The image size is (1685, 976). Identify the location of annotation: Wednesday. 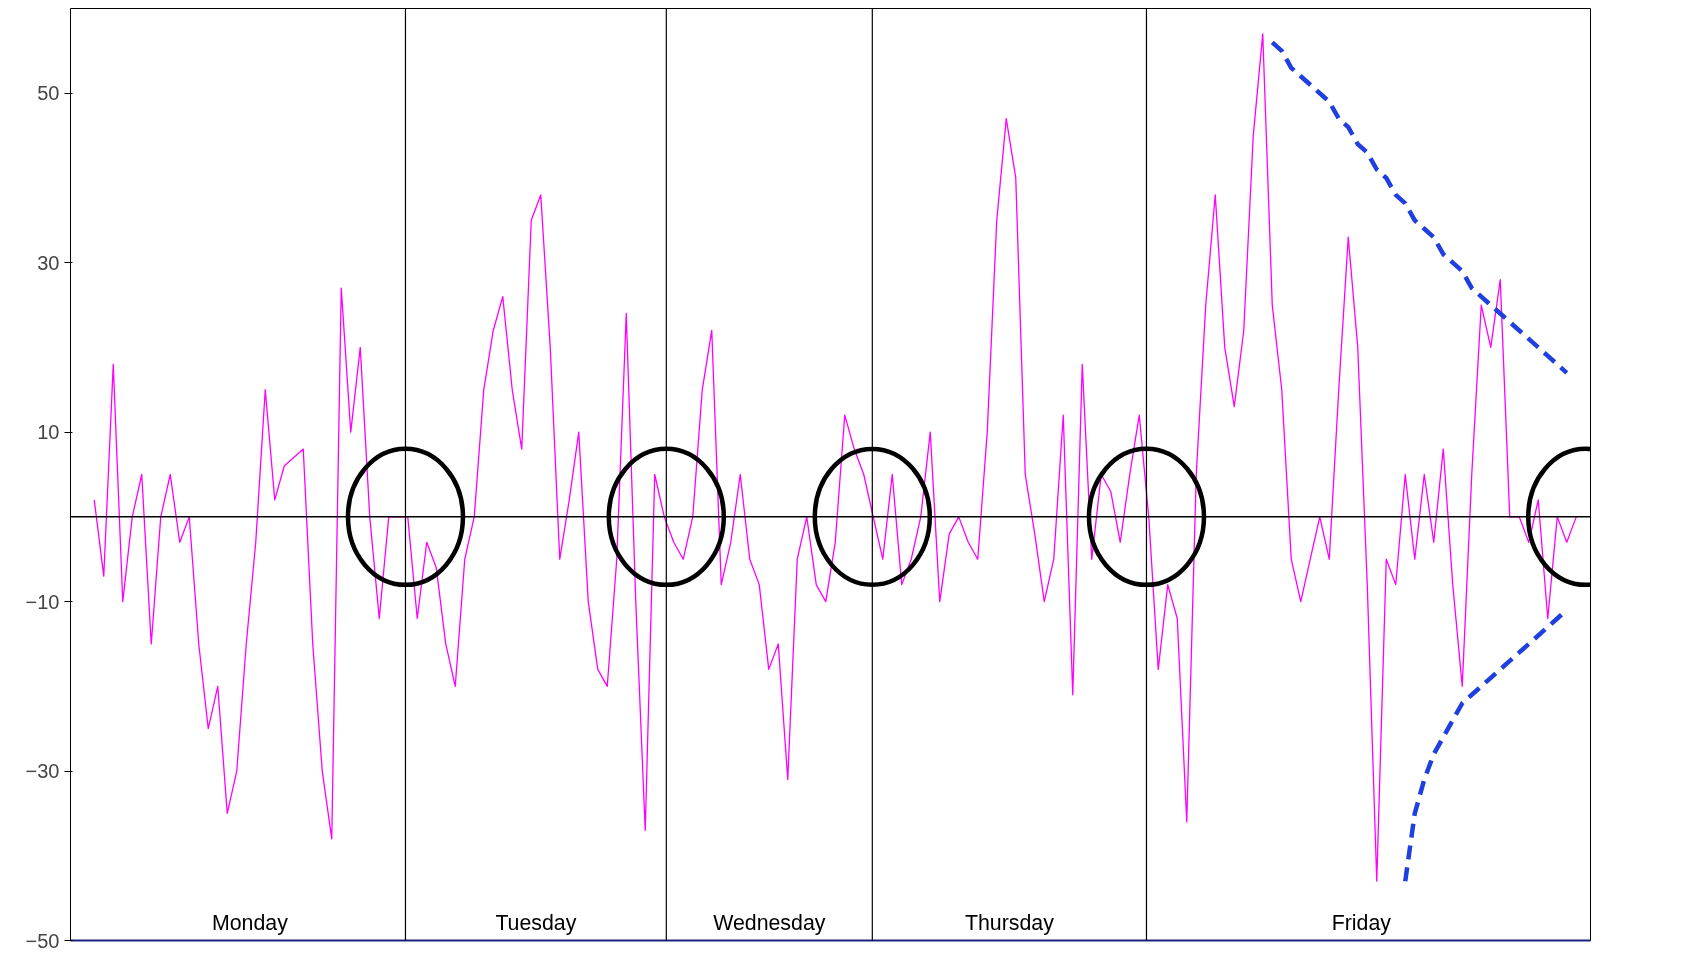
(769, 922).